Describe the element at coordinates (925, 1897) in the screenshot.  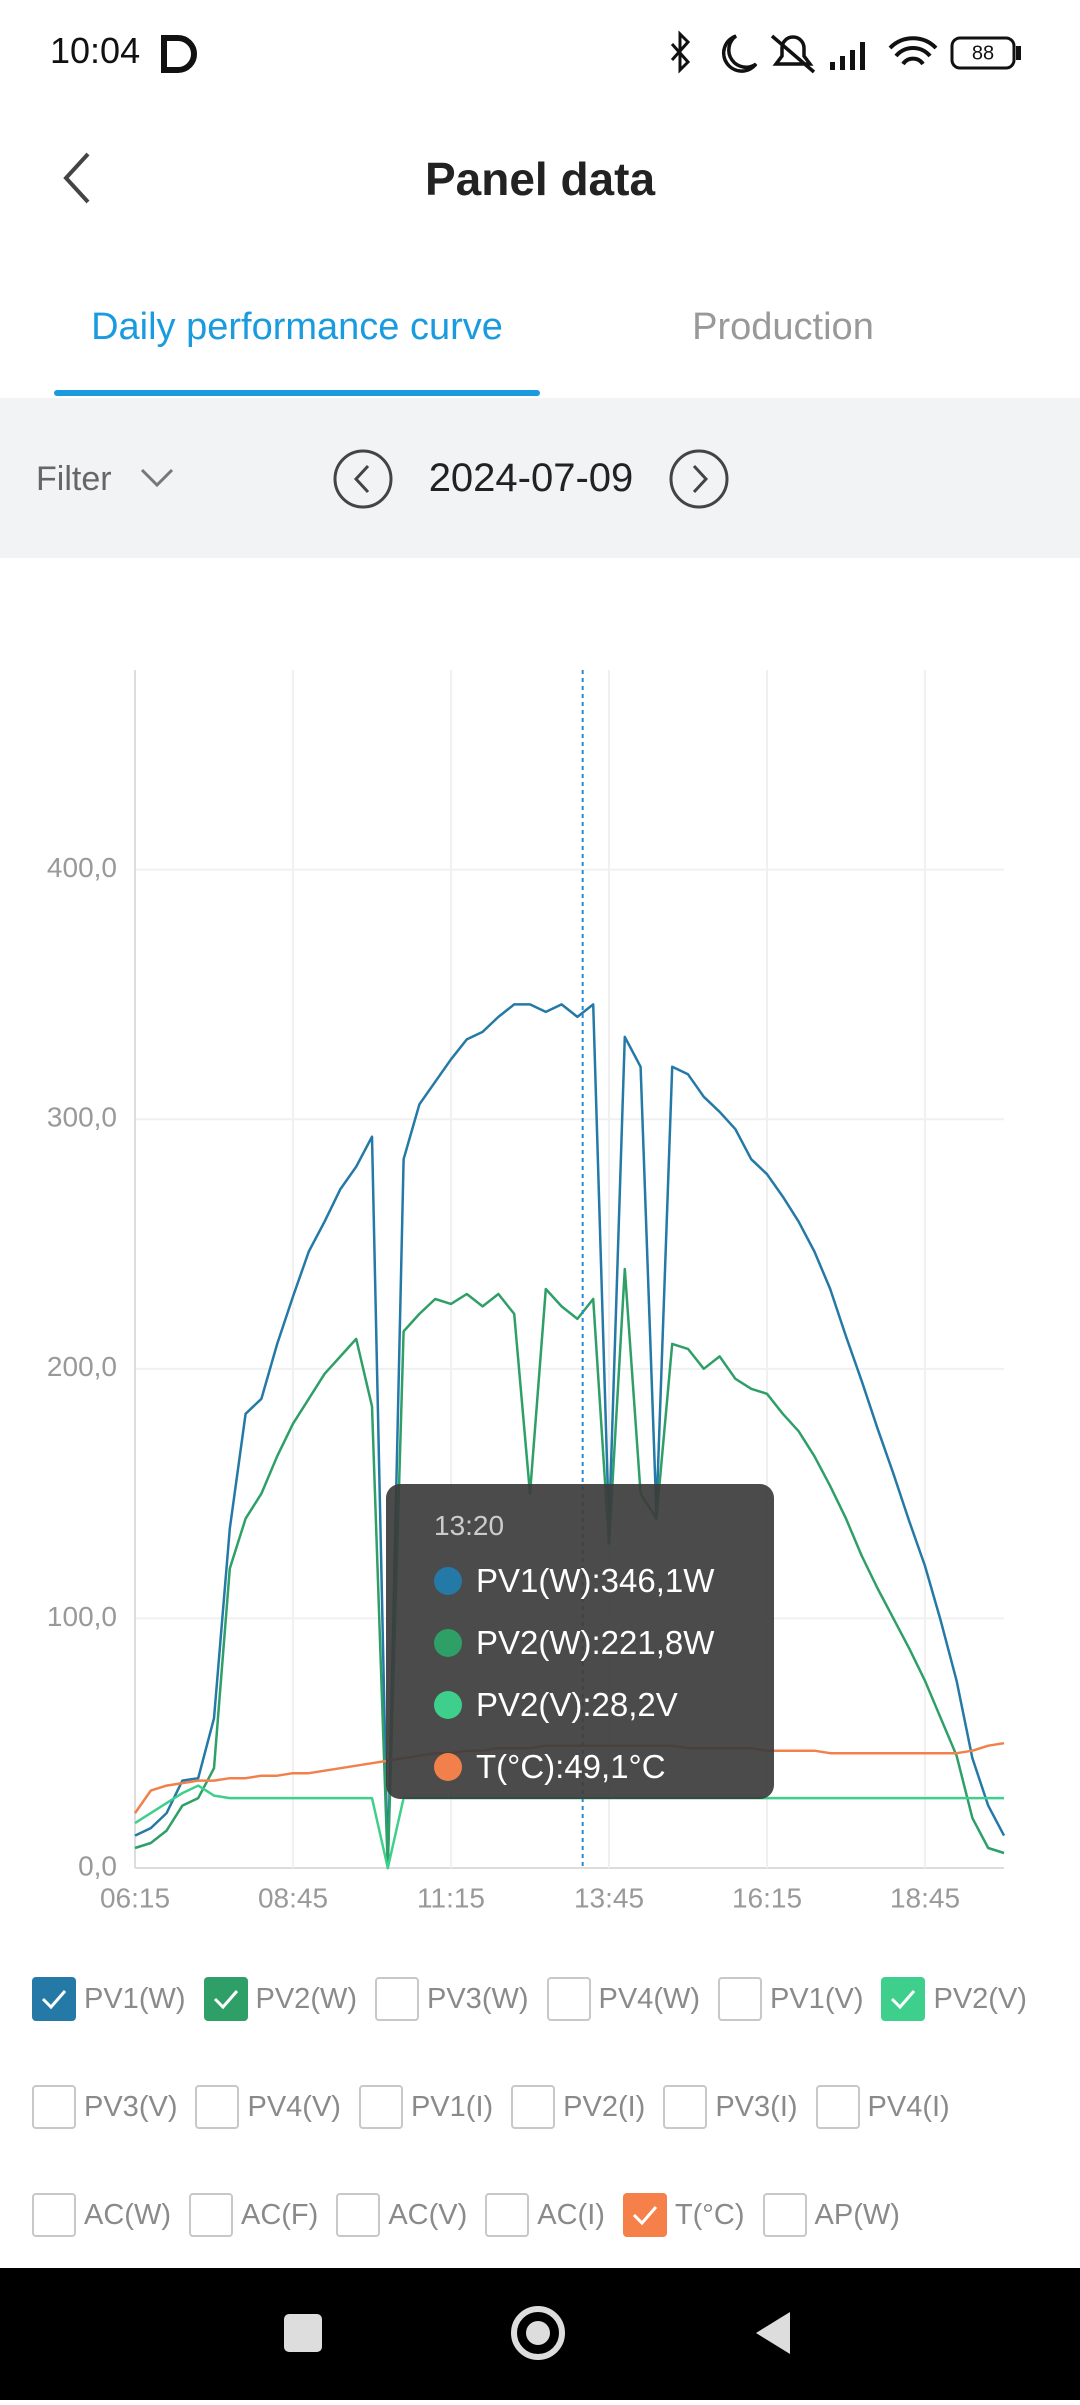
I see `x-tick-label: 18:45` at that location.